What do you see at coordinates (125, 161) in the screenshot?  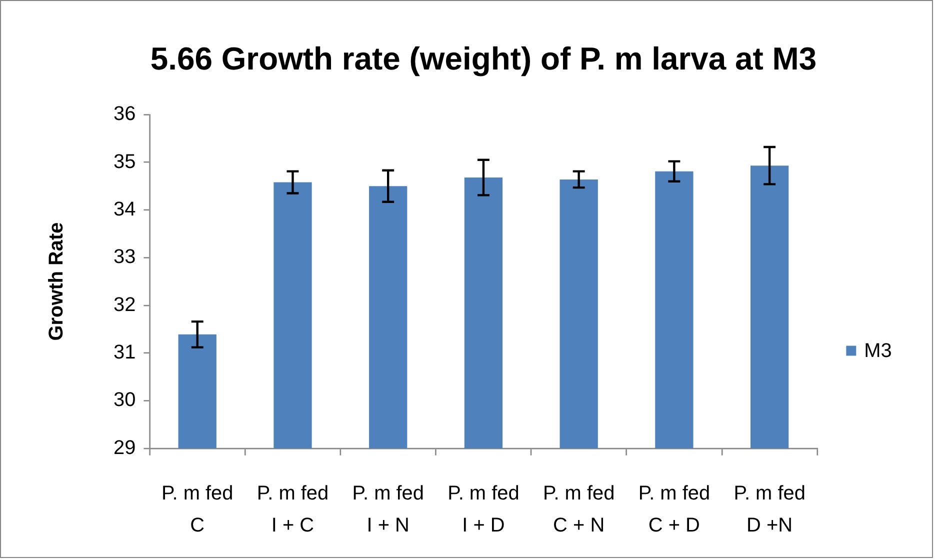 I see `y-tick-label: 35` at bounding box center [125, 161].